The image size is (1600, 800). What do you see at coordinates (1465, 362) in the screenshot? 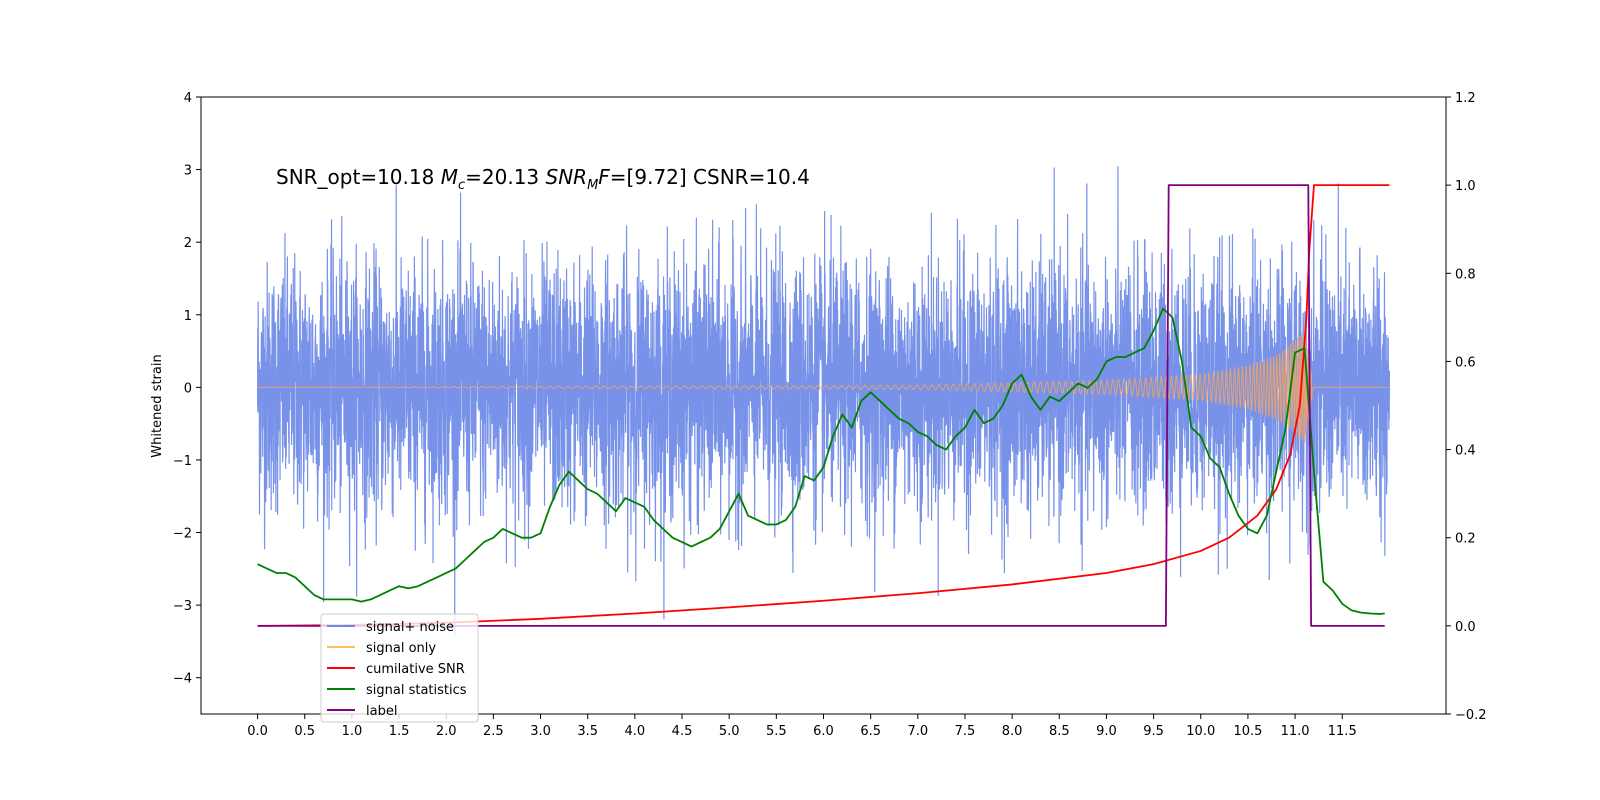
I see `y-right-tick-label-3: 0.6` at bounding box center [1465, 362].